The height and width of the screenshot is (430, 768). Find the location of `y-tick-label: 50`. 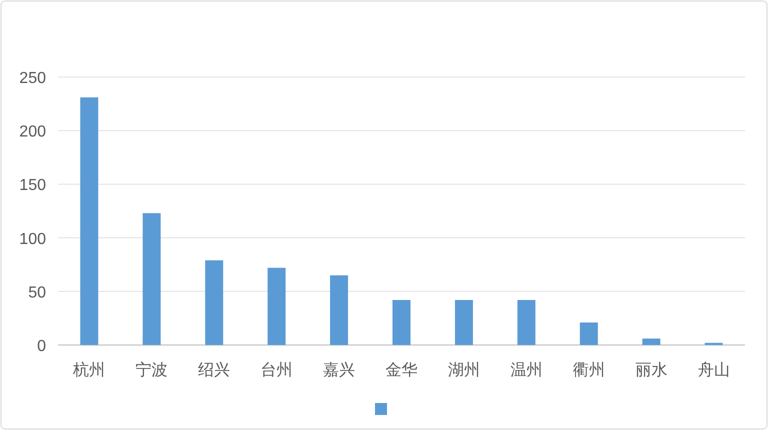

y-tick-label: 50 is located at coordinates (37, 293).